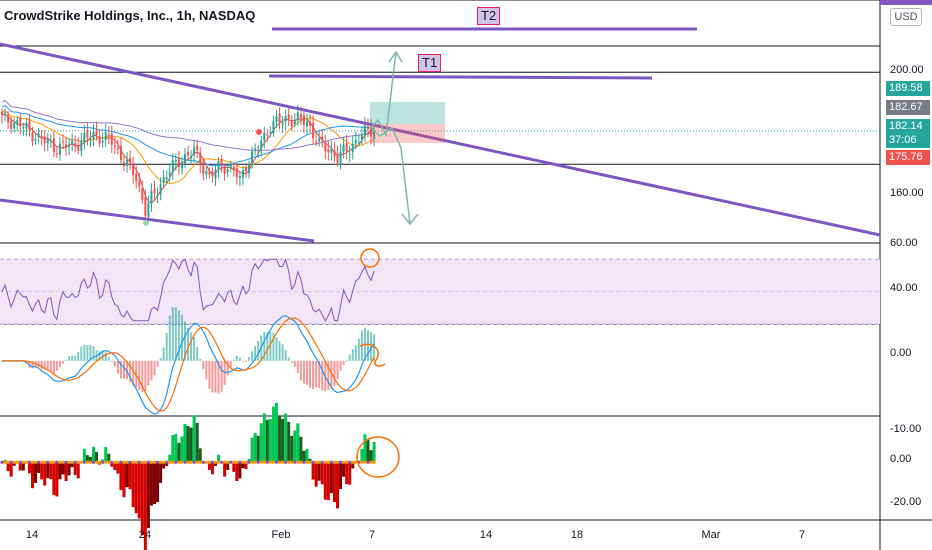  Describe the element at coordinates (489, 16) in the screenshot. I see `target-t2-label: T2` at that location.